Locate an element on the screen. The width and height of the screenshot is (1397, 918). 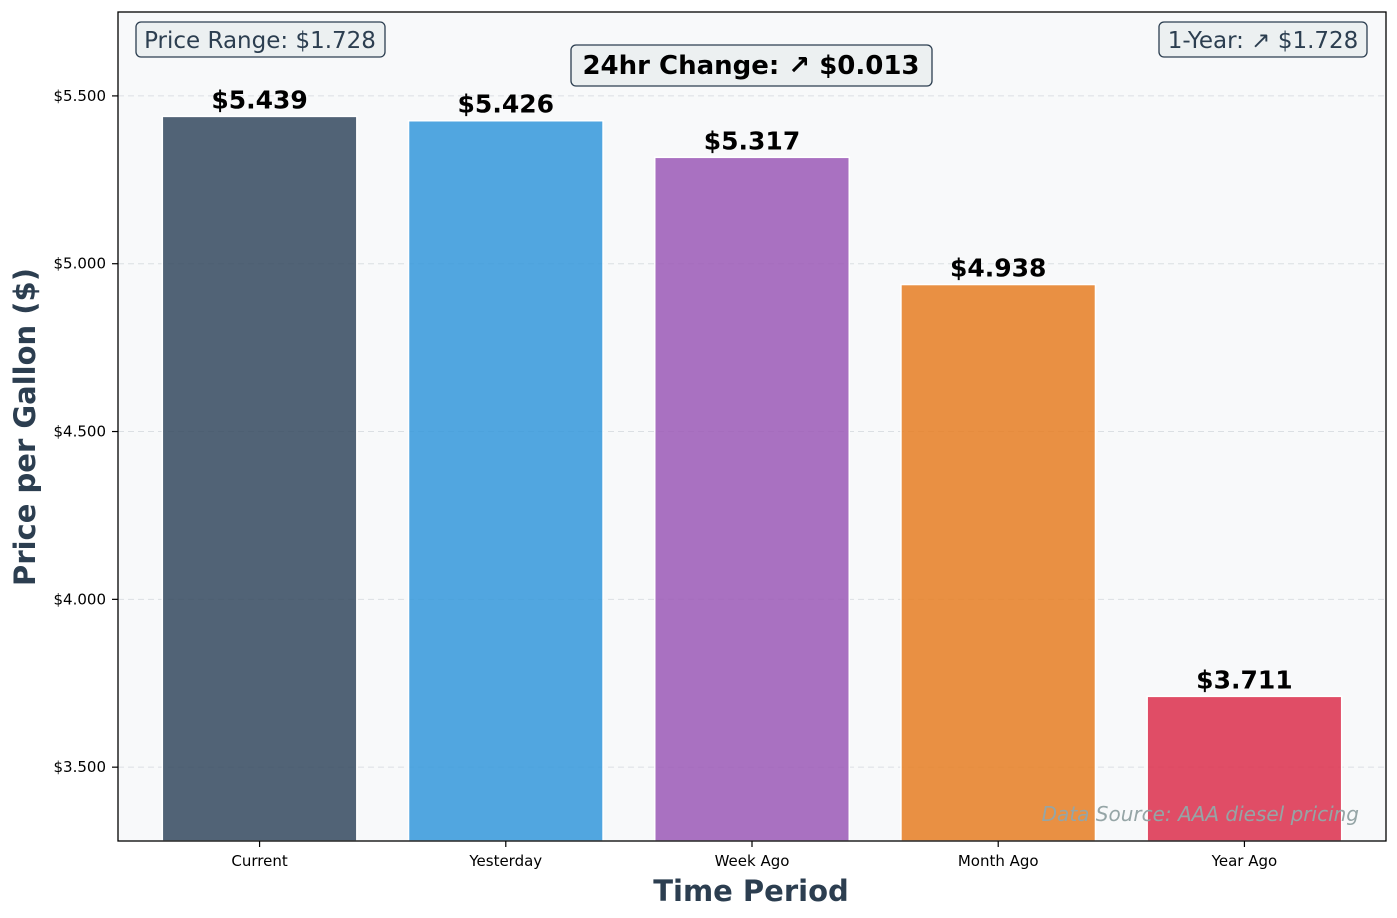
y-axis: $3.500 $4.000 $4.500 $5.000 $5.500 is located at coordinates (86, 431).